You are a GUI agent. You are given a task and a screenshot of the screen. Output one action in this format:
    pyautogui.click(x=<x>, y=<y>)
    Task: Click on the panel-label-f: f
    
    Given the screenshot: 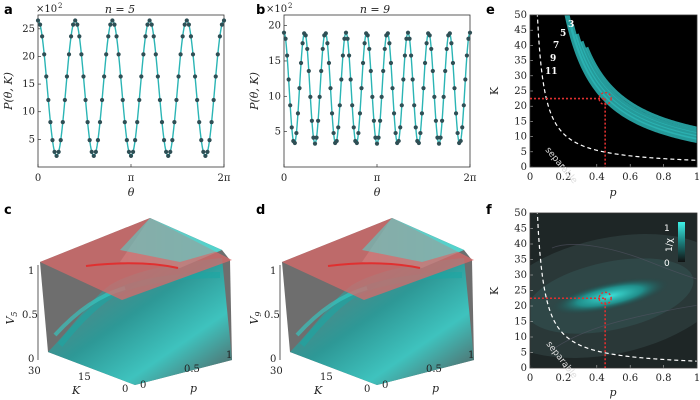 What is the action you would take?
    pyautogui.click(x=489, y=210)
    